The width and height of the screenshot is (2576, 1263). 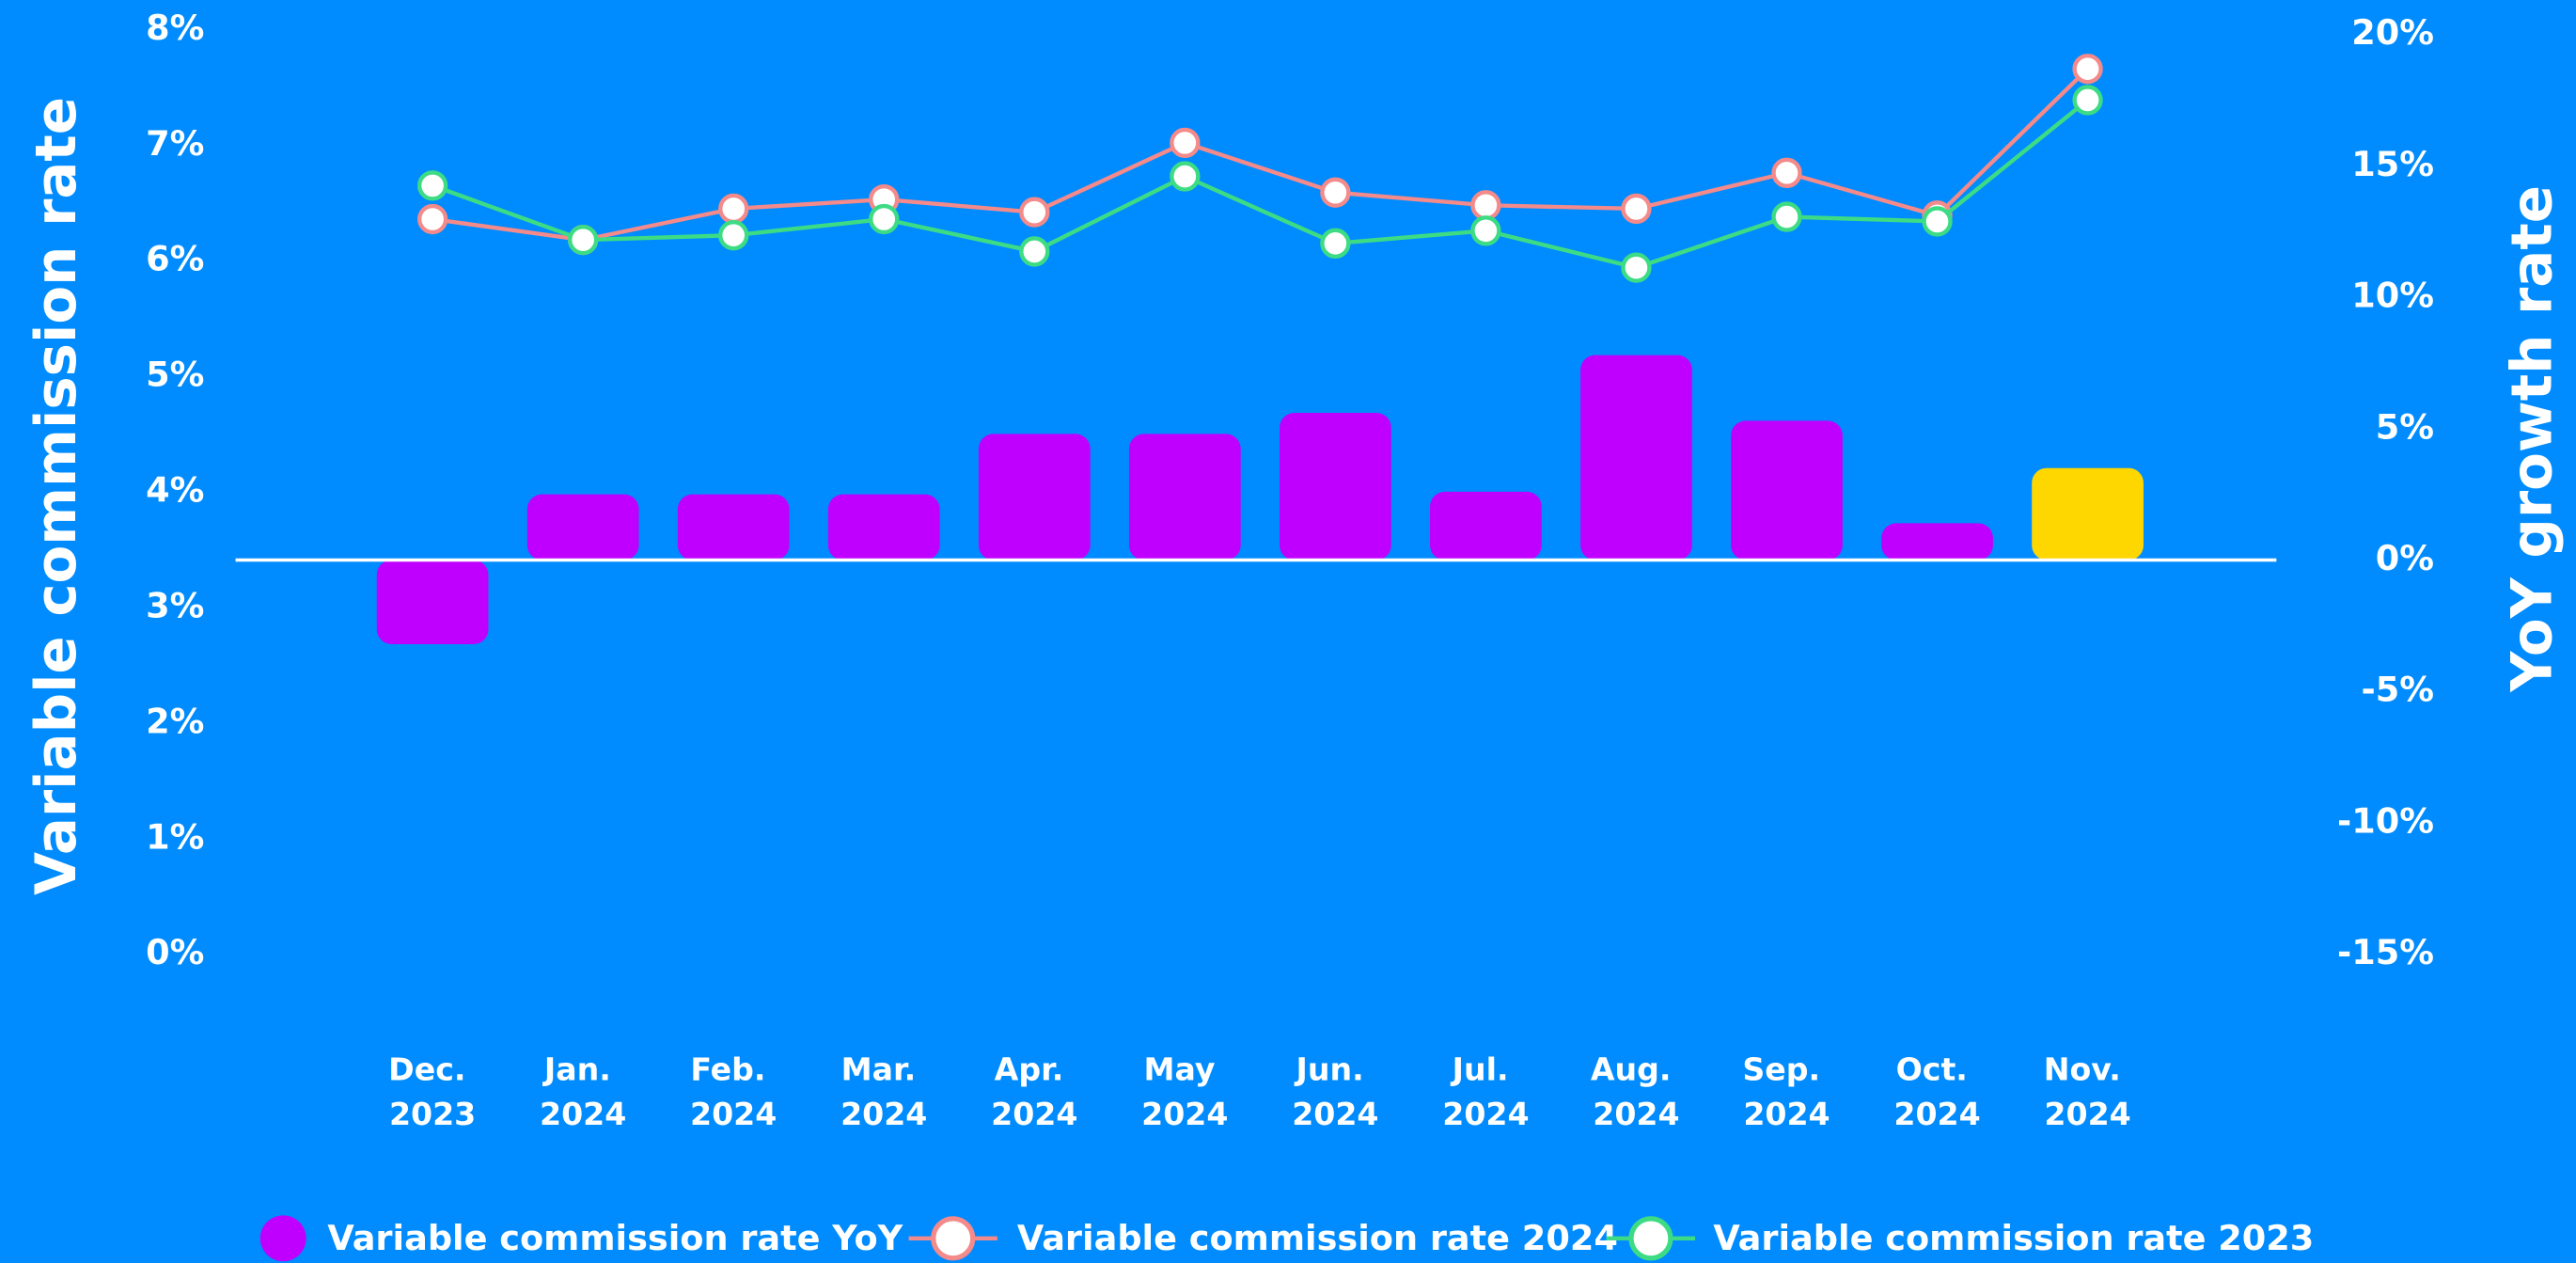 I want to click on y2-tick-label: -15%, so click(x=2386, y=952).